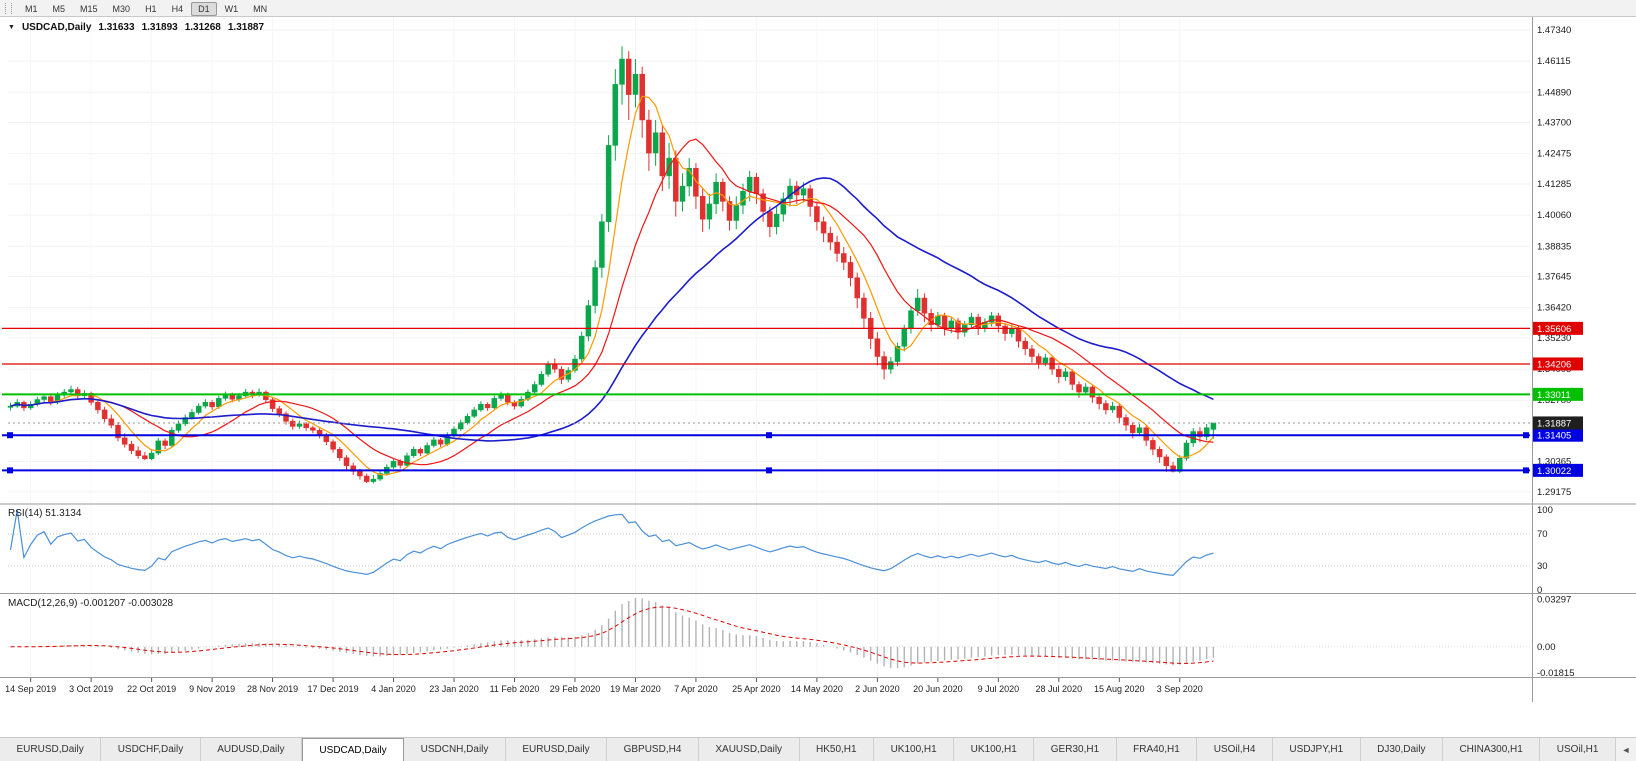 This screenshot has width=1636, height=761. What do you see at coordinates (1235, 749) in the screenshot?
I see `chart-tab-usoil-h4: USOil,H4` at bounding box center [1235, 749].